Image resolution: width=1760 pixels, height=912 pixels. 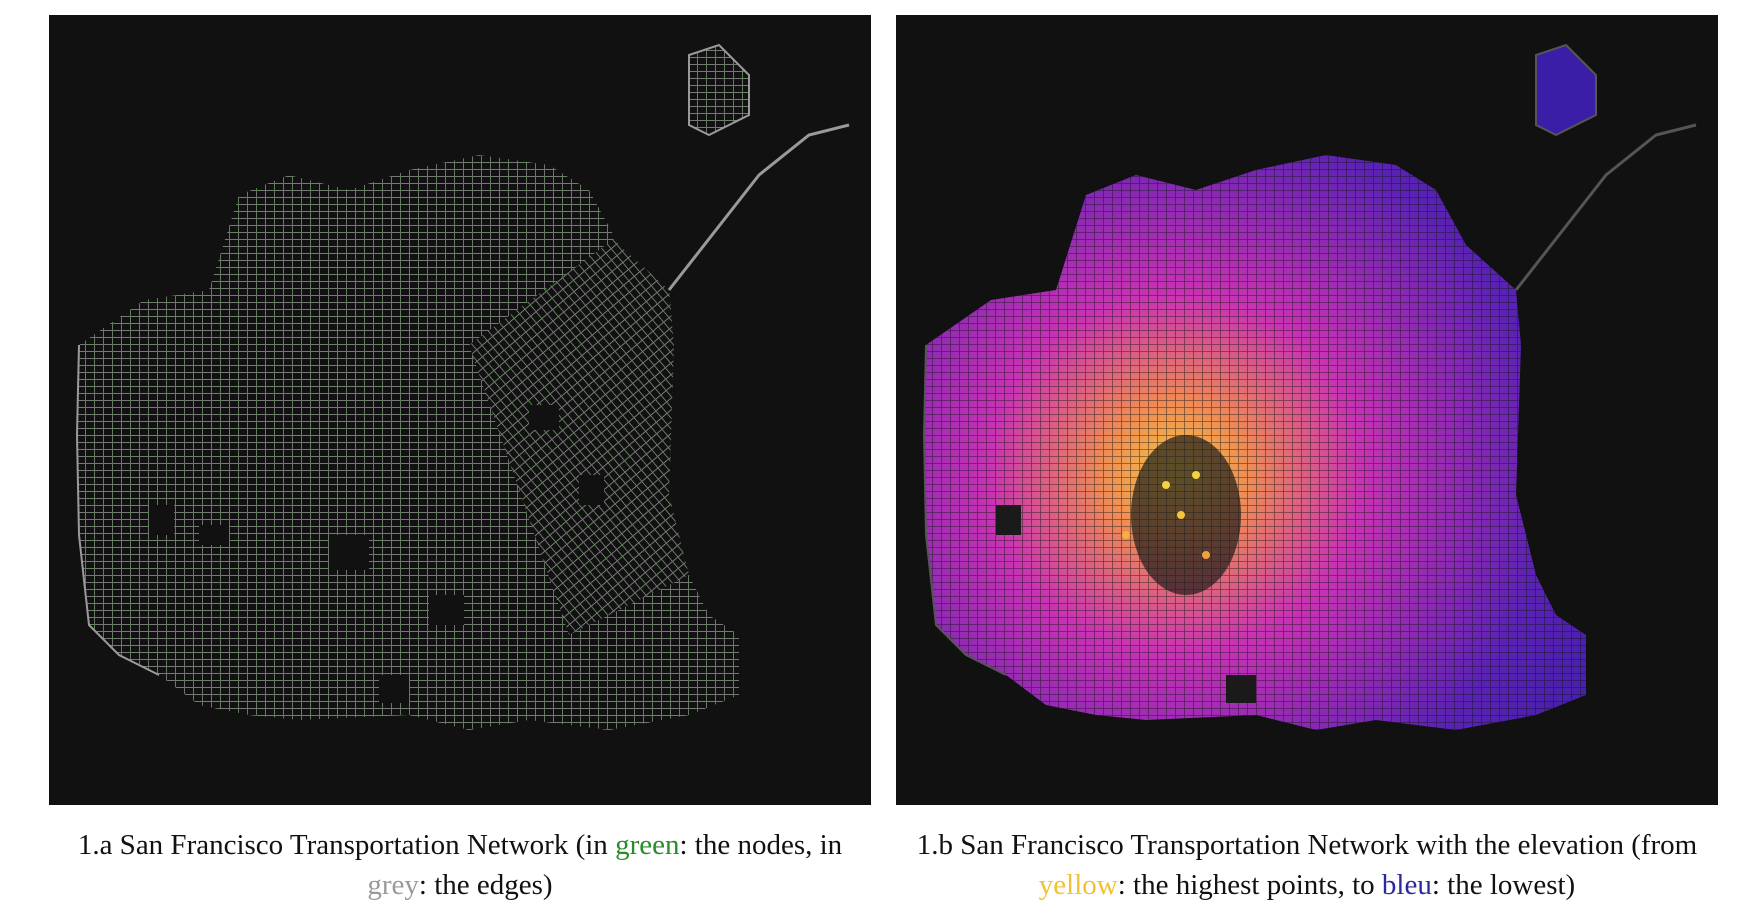 I want to click on caption-1a-end: : the edges), so click(x=485, y=885).